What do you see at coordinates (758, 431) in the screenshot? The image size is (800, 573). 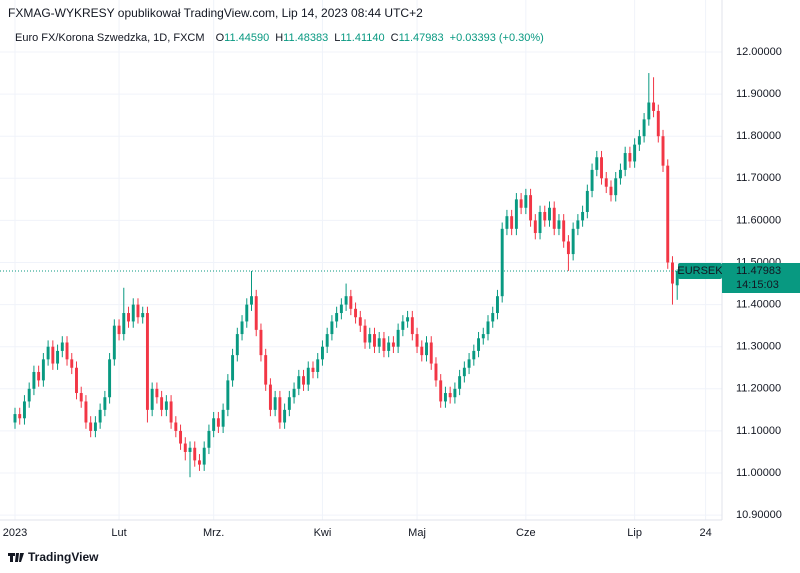 I see `y-tick-label: 11.10000` at bounding box center [758, 431].